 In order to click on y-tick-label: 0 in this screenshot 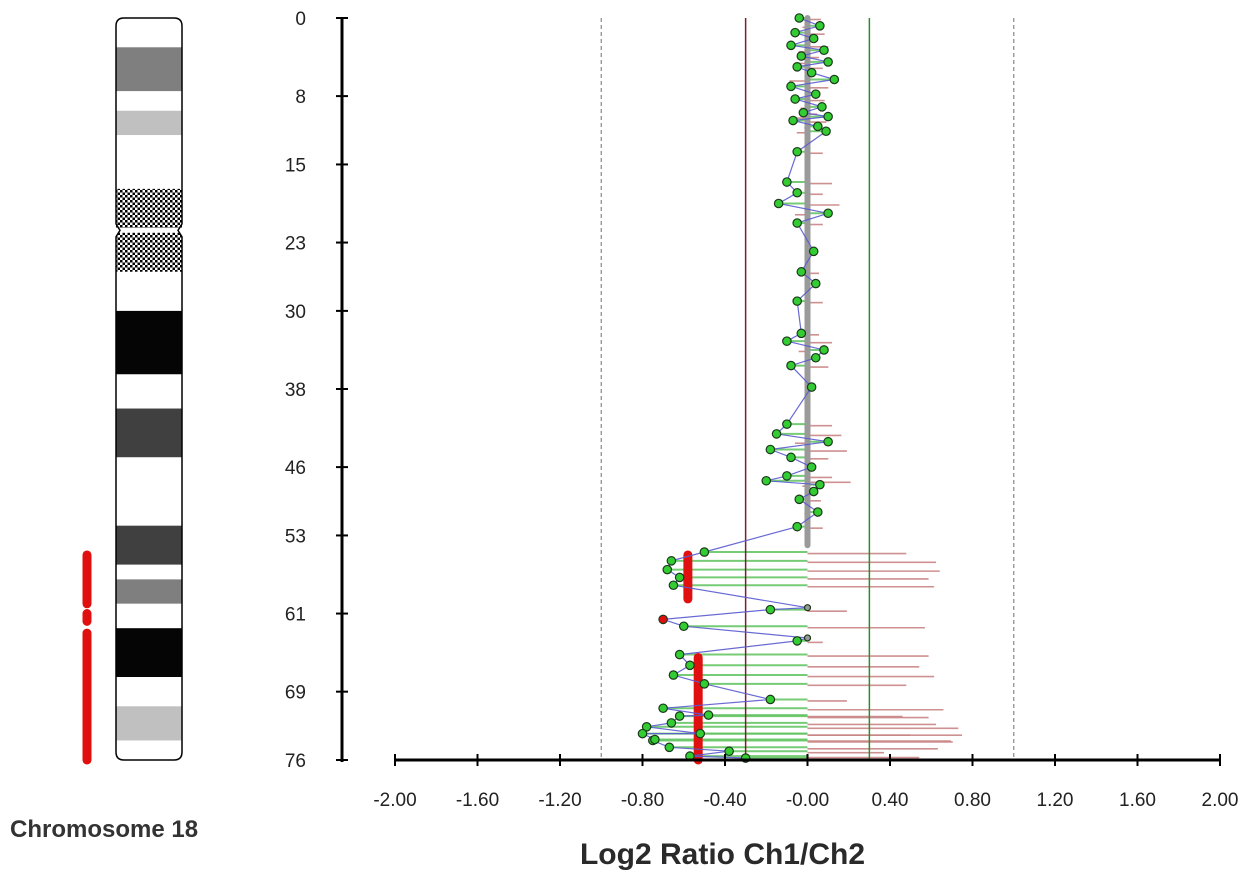, I will do `click(300, 19)`.